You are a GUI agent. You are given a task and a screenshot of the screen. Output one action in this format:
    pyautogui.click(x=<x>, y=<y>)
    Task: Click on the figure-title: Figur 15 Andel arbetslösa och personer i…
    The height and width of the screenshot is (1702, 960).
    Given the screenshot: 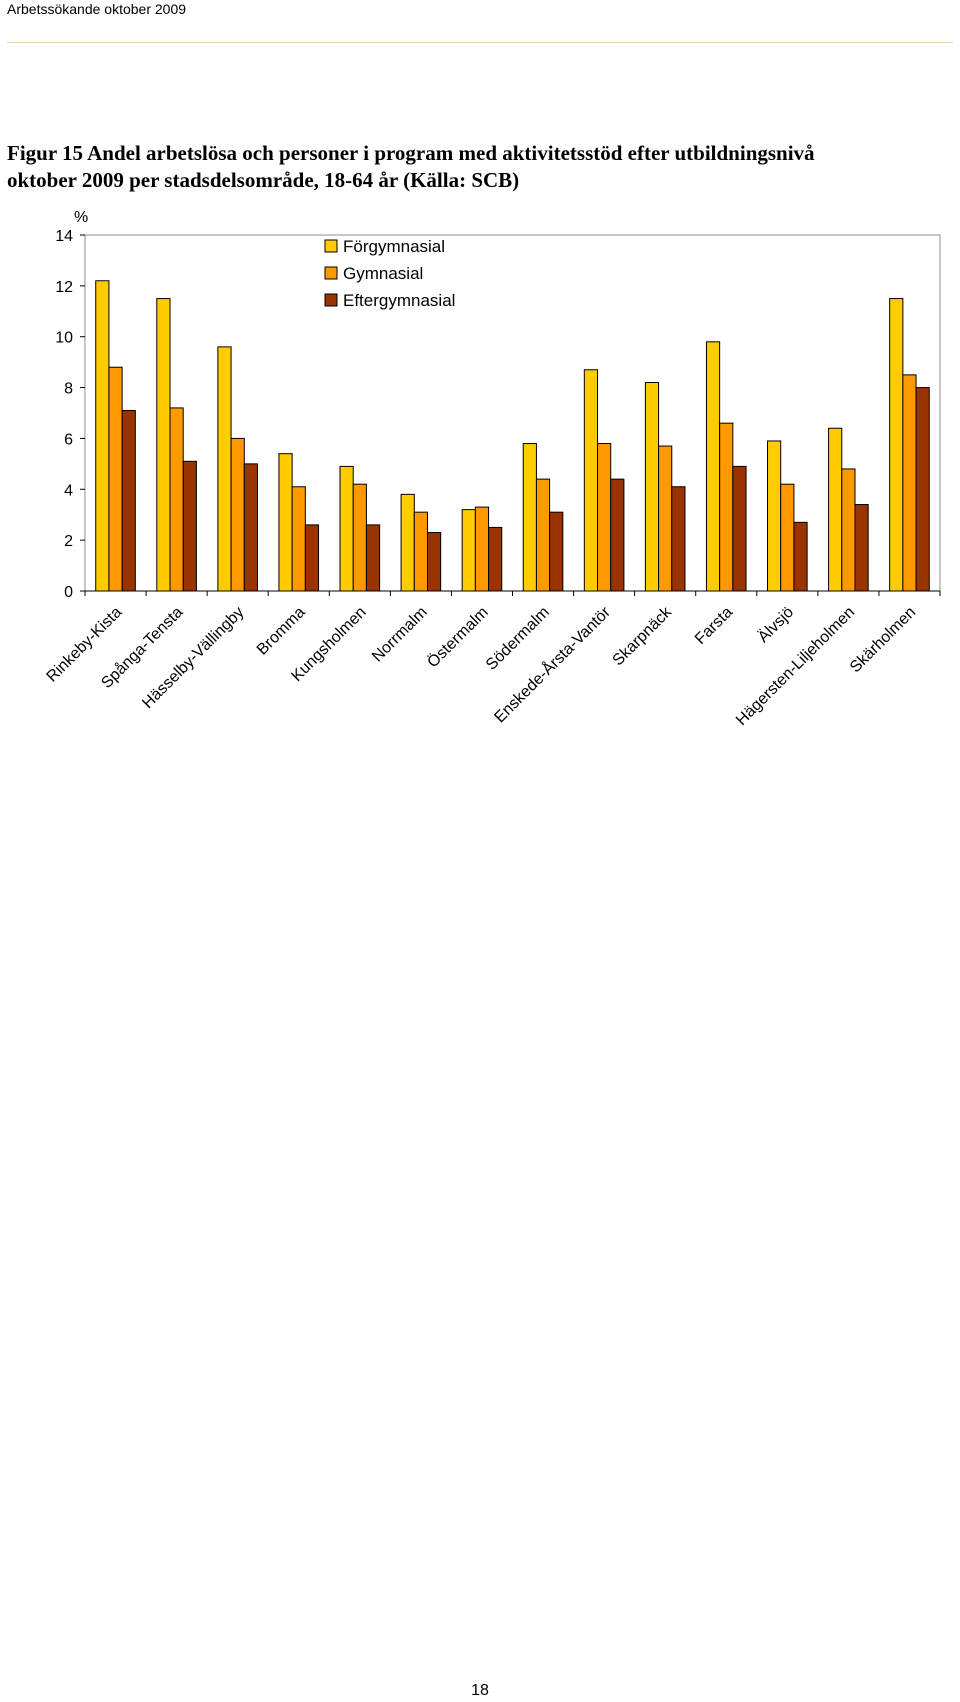 What is the action you would take?
    pyautogui.click(x=472, y=167)
    